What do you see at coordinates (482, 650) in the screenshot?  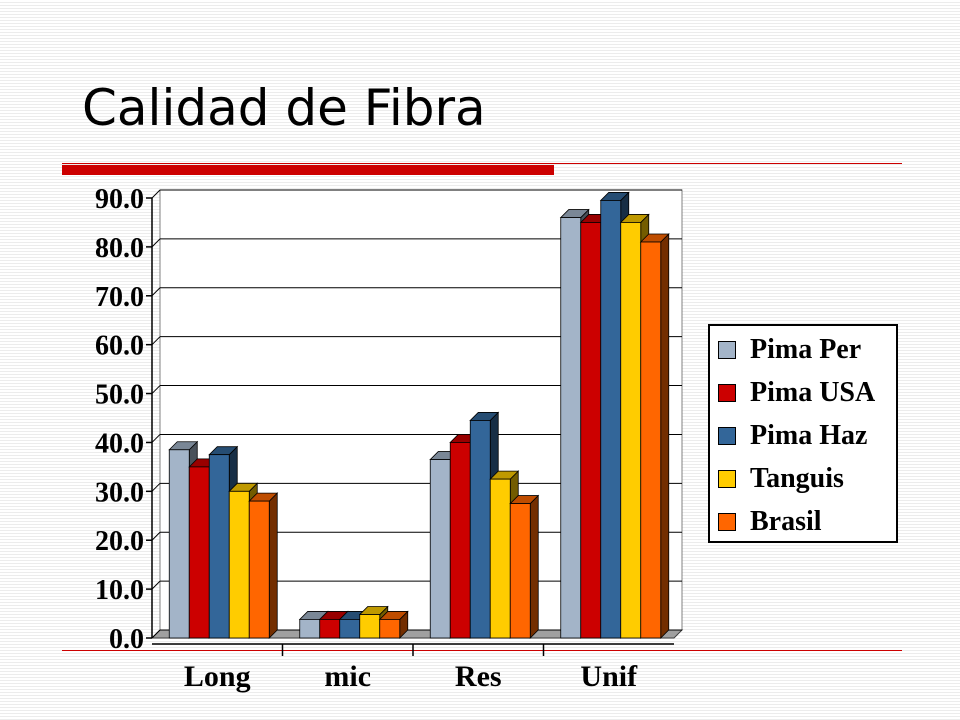 I see `bottom-rule` at bounding box center [482, 650].